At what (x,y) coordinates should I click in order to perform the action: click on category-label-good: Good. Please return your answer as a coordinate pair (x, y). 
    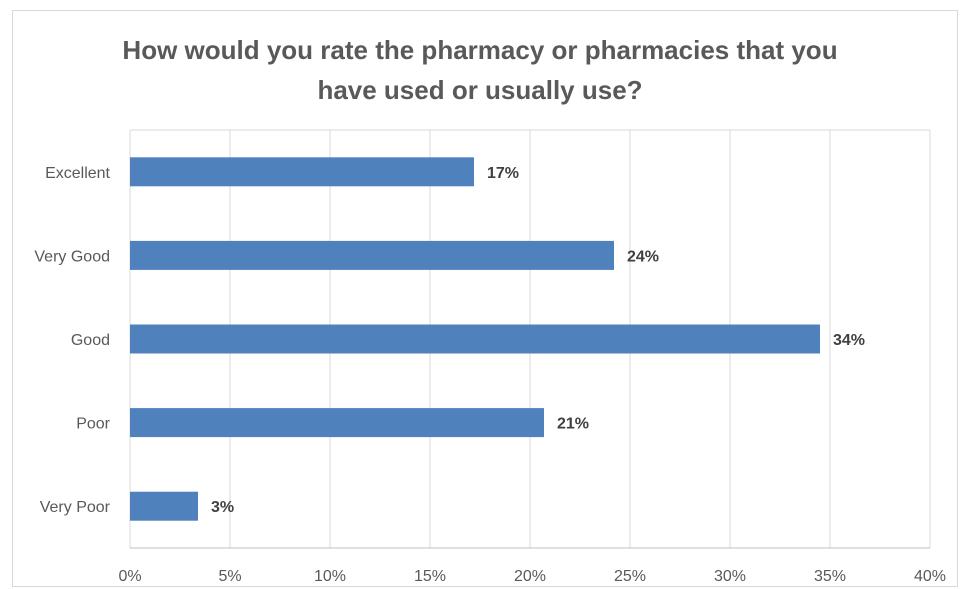
    Looking at the image, I should click on (90, 340).